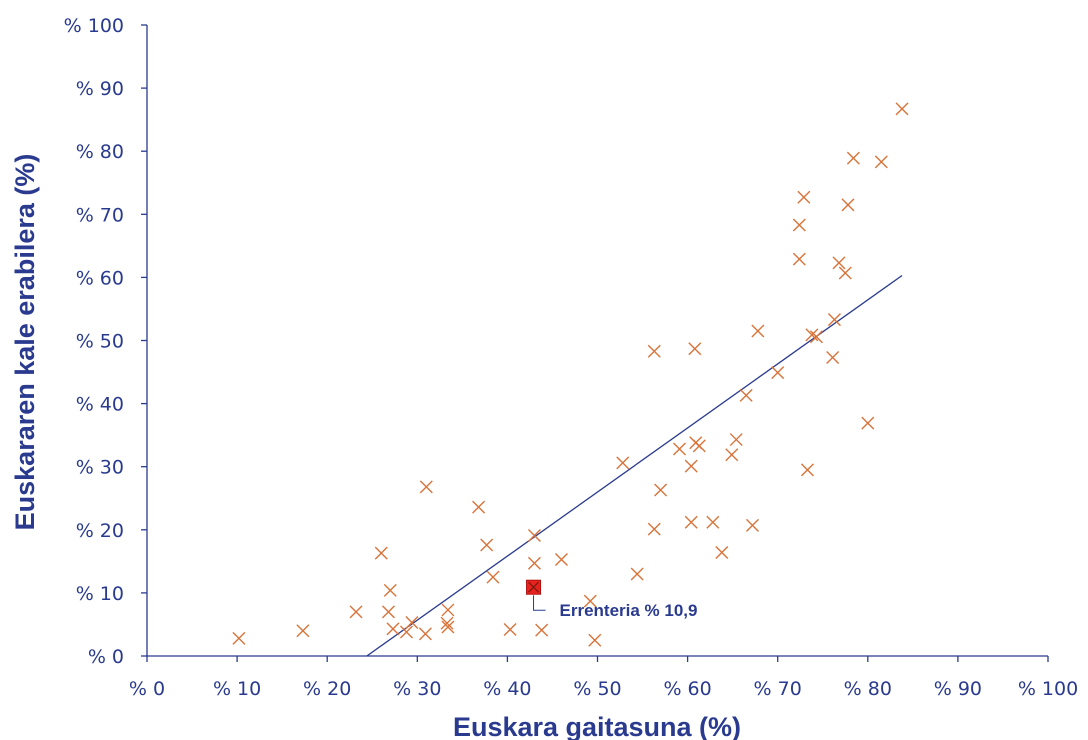  Describe the element at coordinates (612, 599) in the screenshot. I see `highlight-group: Errenteria % 10,9` at that location.